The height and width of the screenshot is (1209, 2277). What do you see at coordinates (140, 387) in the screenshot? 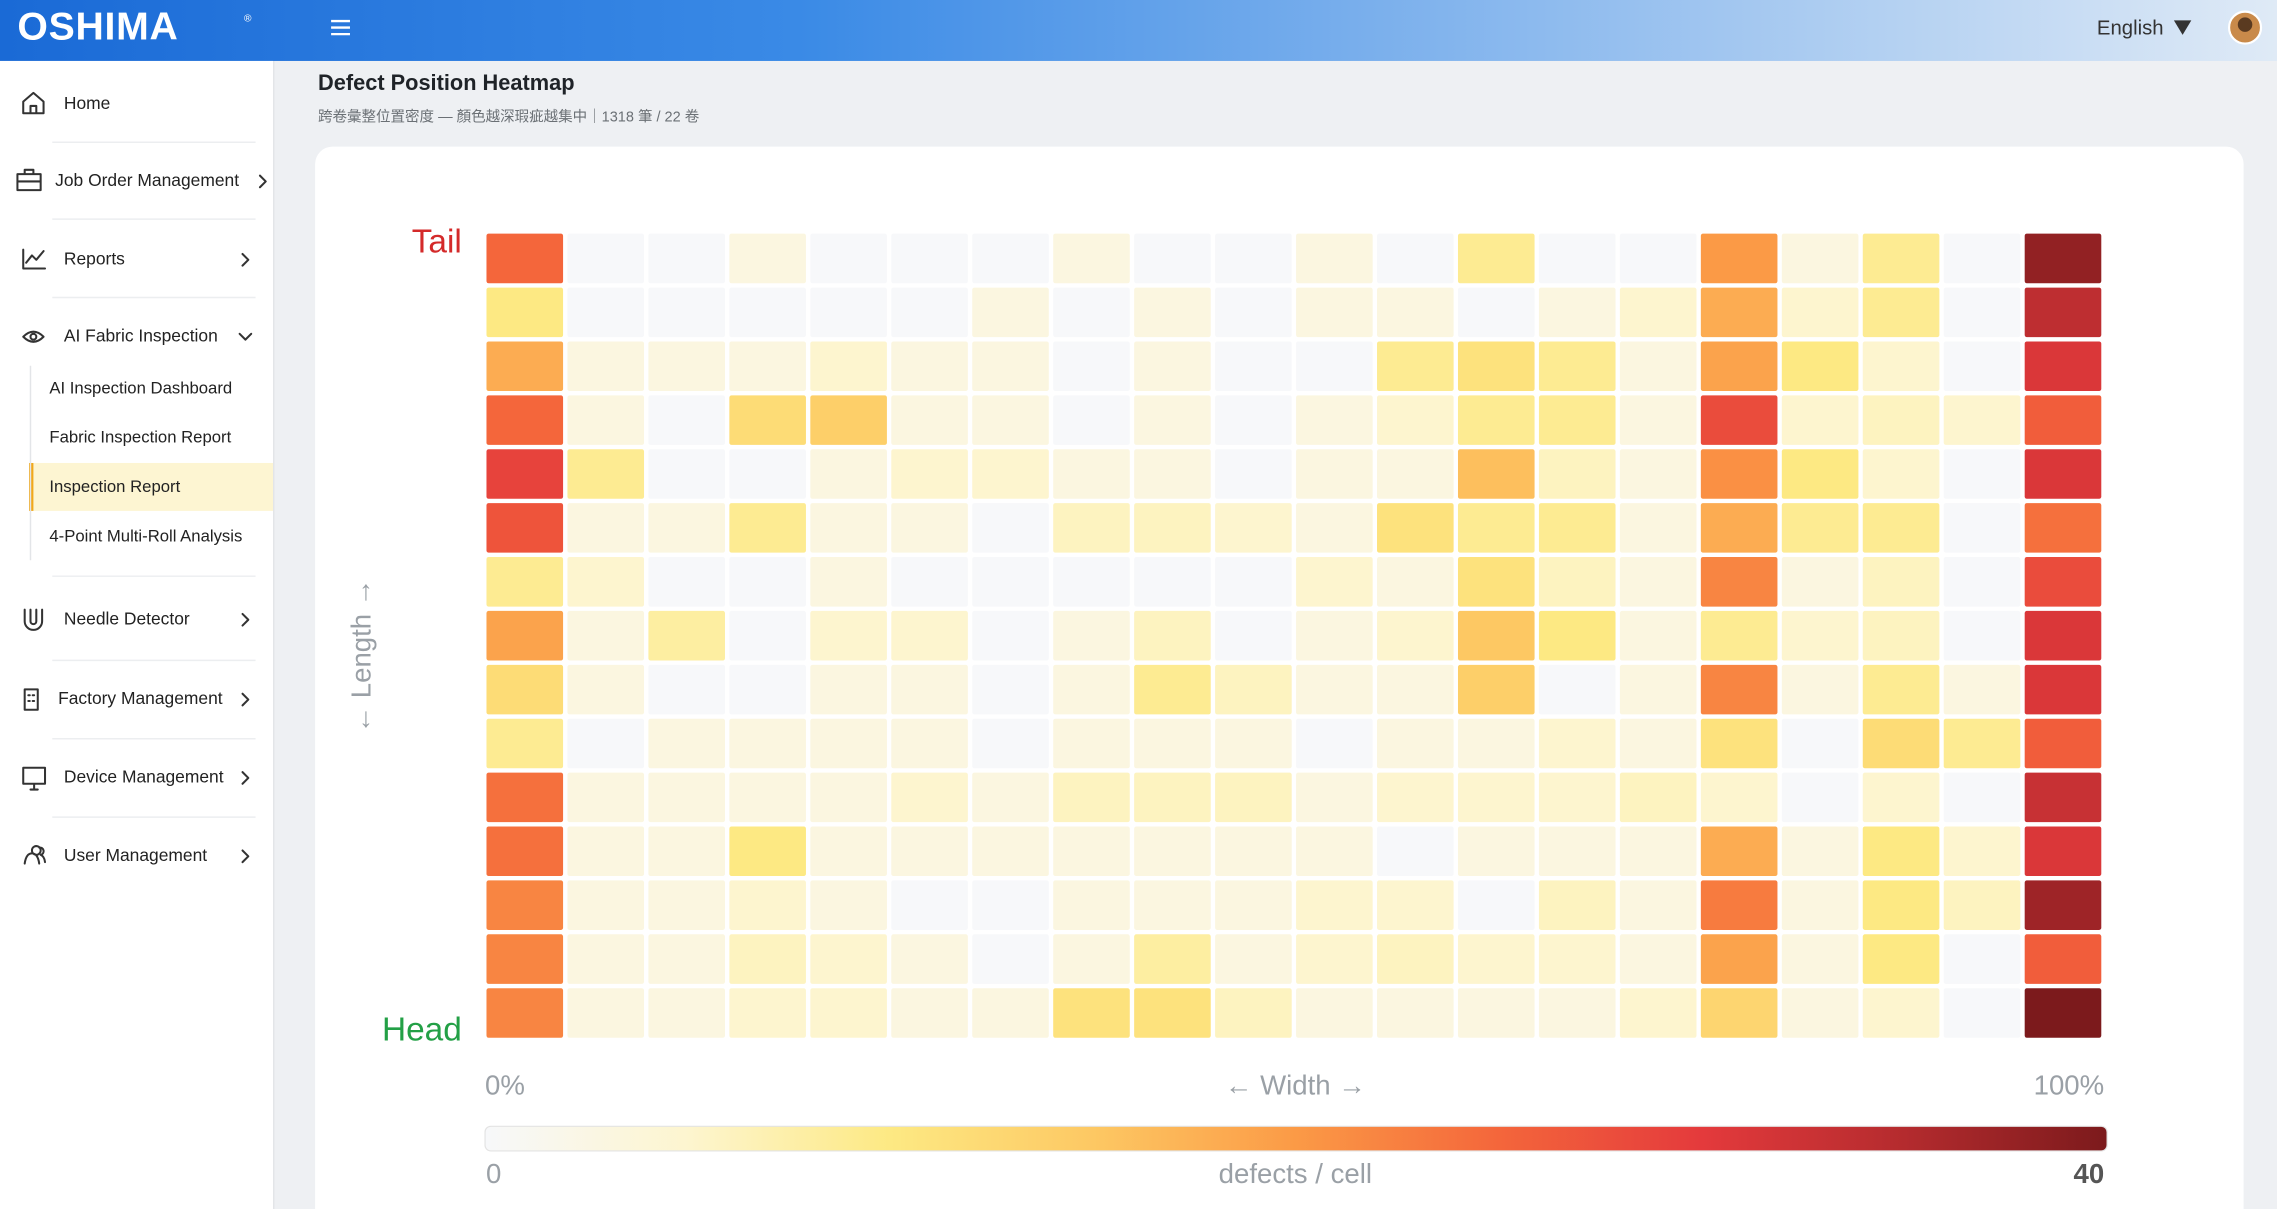
I see `nav-subitem: AI Inspection Dashboard` at bounding box center [140, 387].